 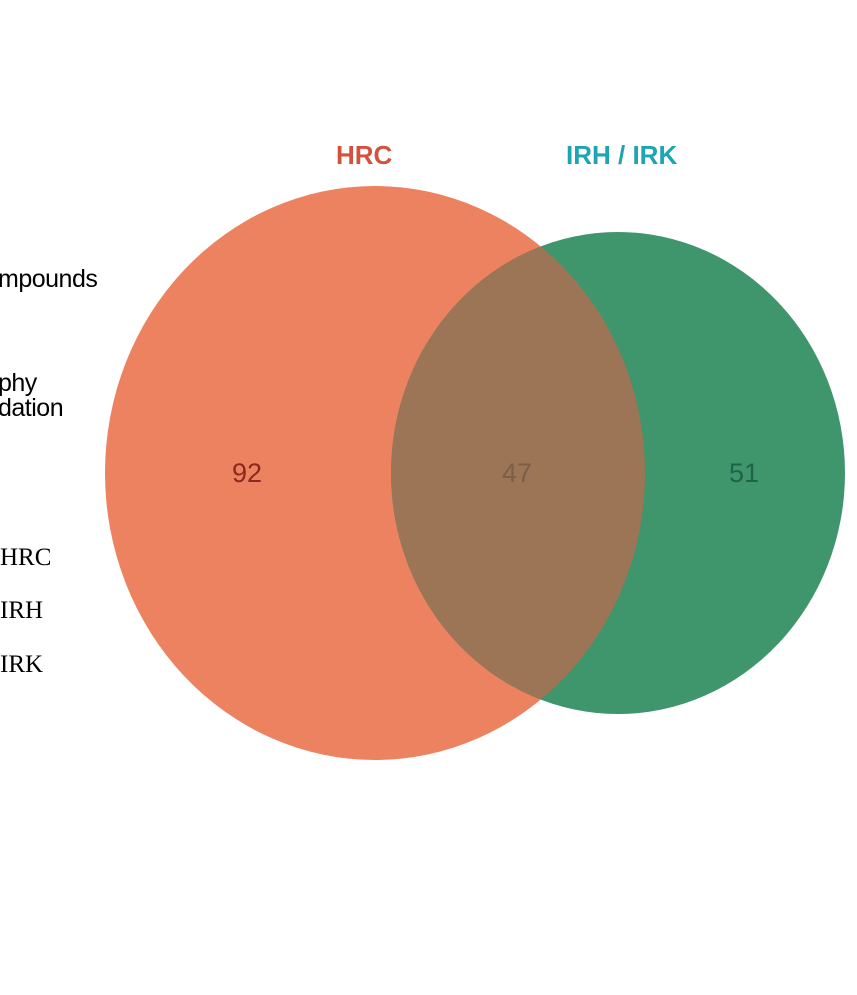 What do you see at coordinates (247, 473) in the screenshot?
I see `hrc-only-count: 92` at bounding box center [247, 473].